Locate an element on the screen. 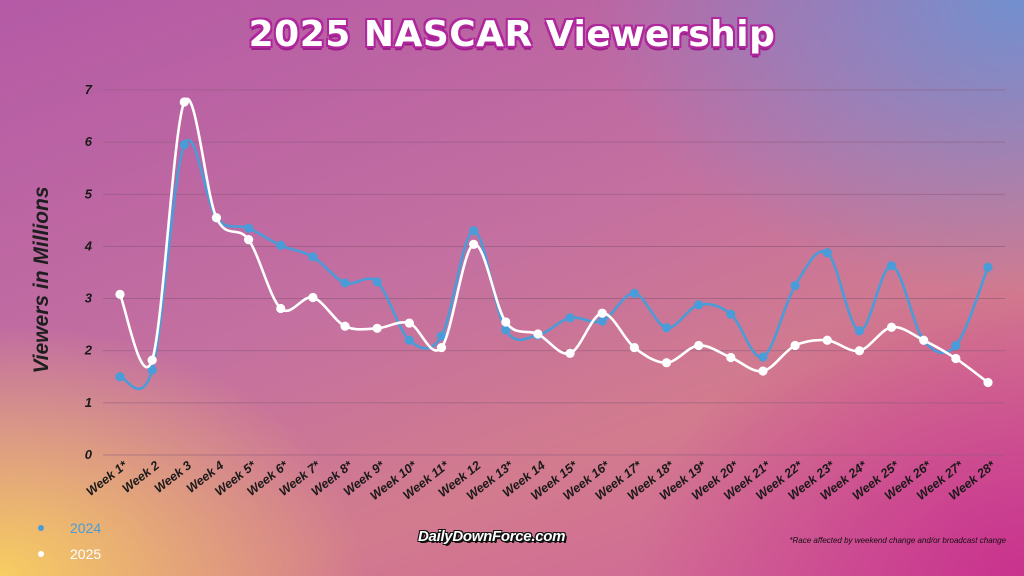 Image resolution: width=1024 pixels, height=576 pixels. chart-title: 2025 NASCAR Viewership is located at coordinates (512, 34).